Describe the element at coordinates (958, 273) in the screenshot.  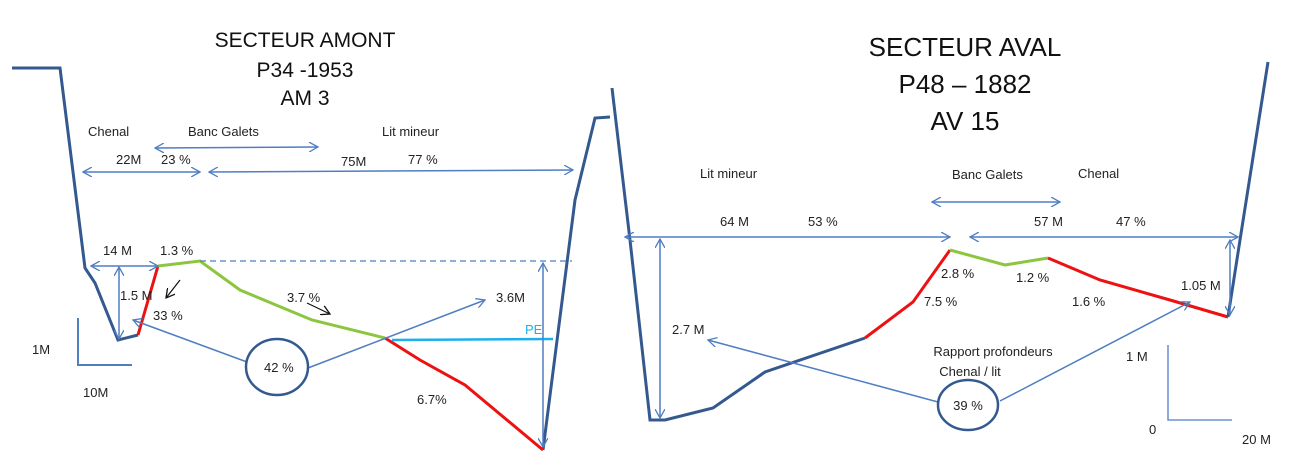
I see `slope-label: 2.8 %` at that location.